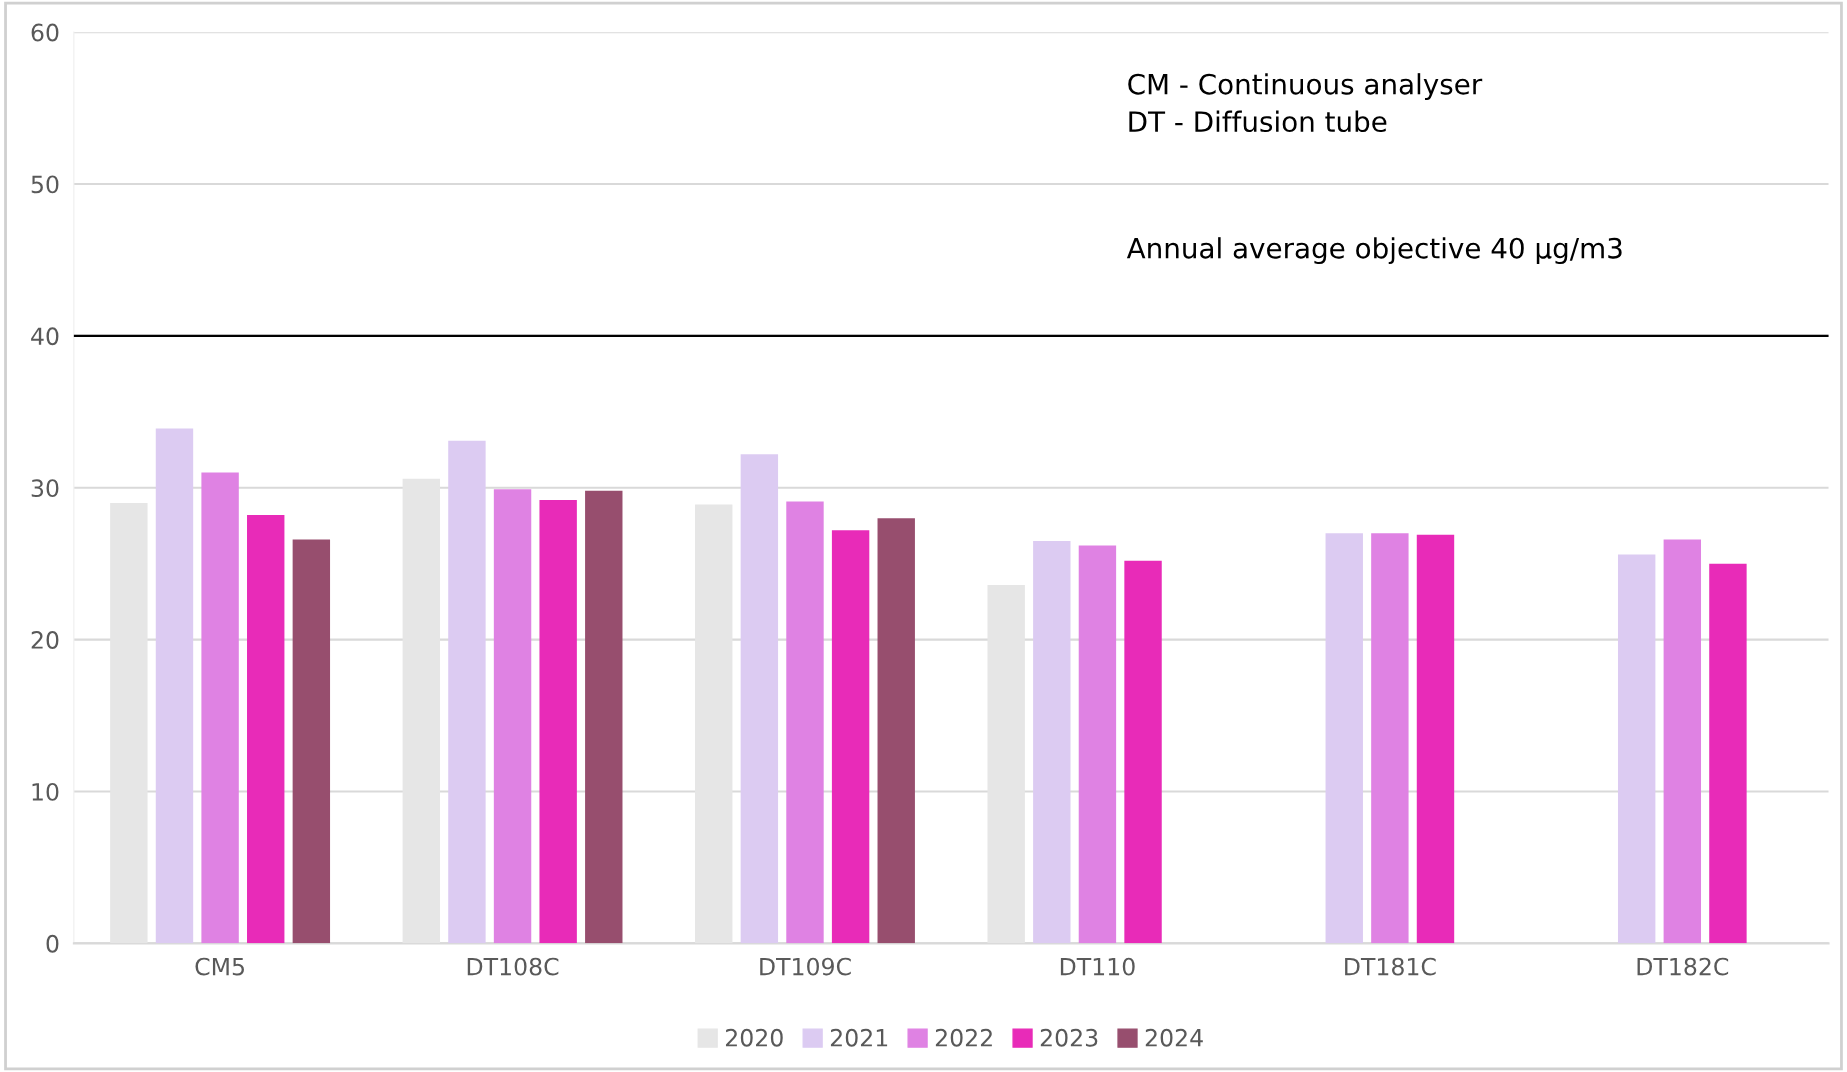 This screenshot has height=1072, width=1847. What do you see at coordinates (513, 966) in the screenshot?
I see `x-tick-label: DT108C` at bounding box center [513, 966].